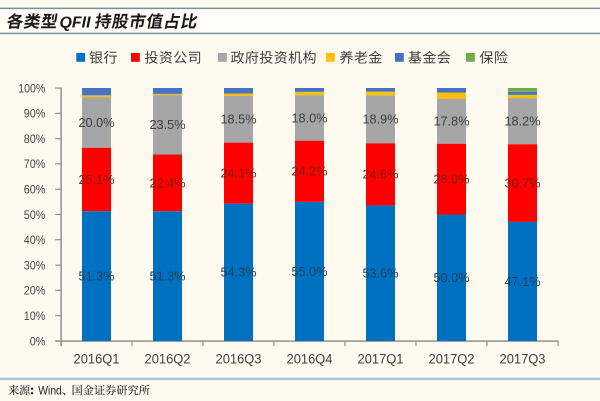  I want to click on svg-text: 24.2%, so click(310, 172).